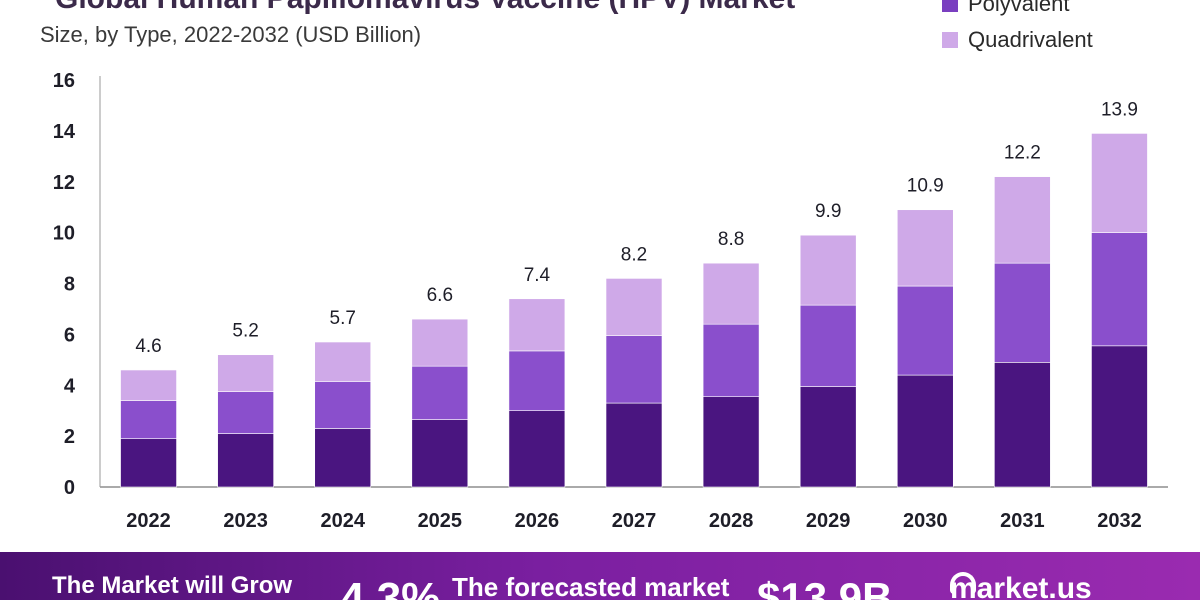 The image size is (1200, 600). I want to click on bar-total-label: 9.9, so click(828, 211).